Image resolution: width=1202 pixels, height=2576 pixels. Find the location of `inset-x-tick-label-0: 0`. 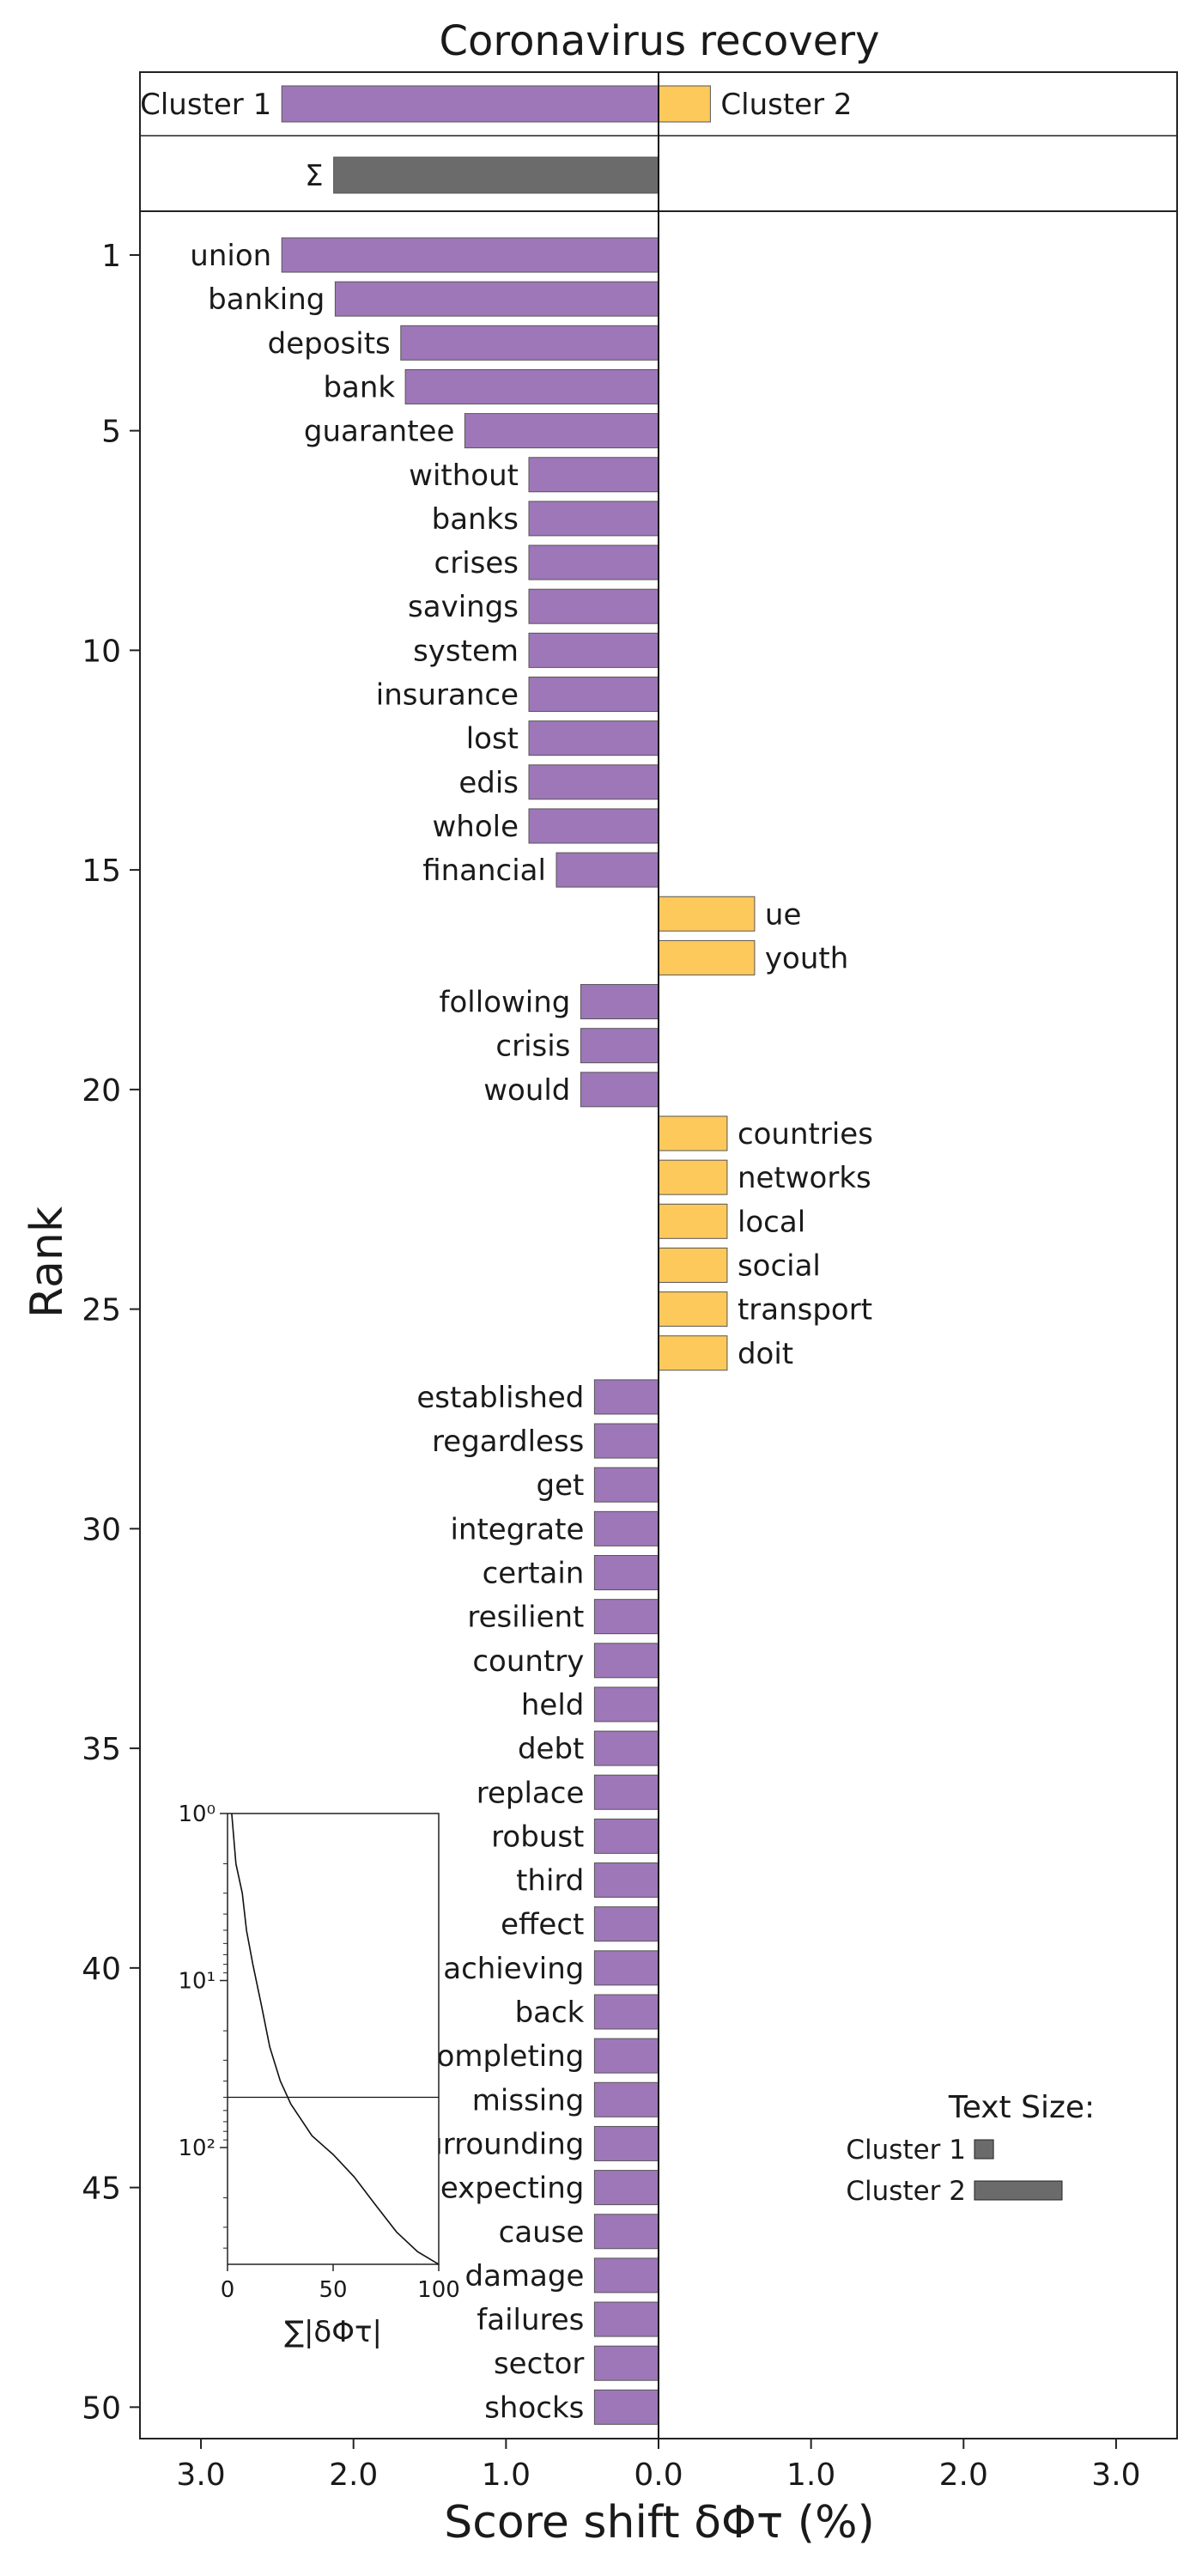

inset-x-tick-label-0: 0 is located at coordinates (228, 2290).